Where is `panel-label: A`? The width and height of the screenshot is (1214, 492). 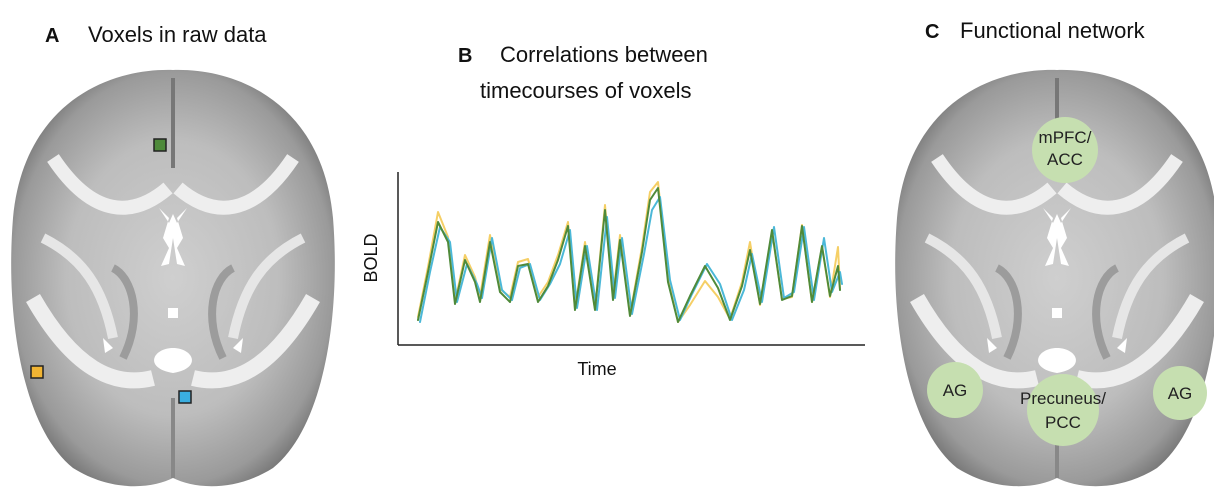
panel-label: A is located at coordinates (52, 36).